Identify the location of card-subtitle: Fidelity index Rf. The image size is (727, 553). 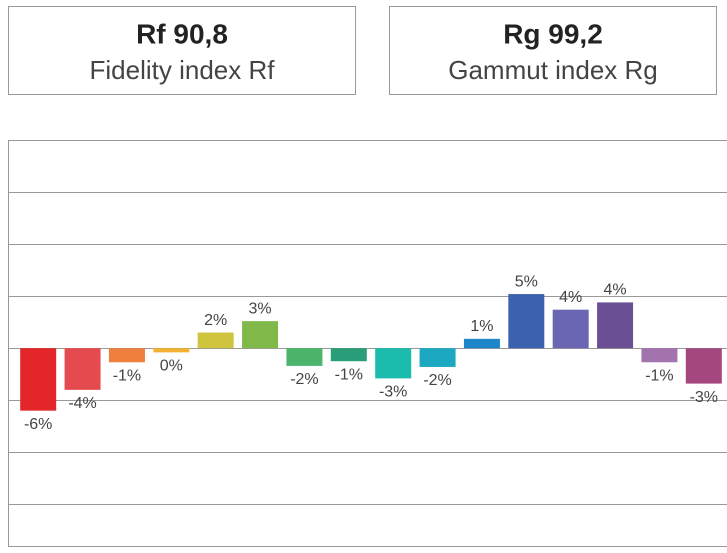
(183, 70).